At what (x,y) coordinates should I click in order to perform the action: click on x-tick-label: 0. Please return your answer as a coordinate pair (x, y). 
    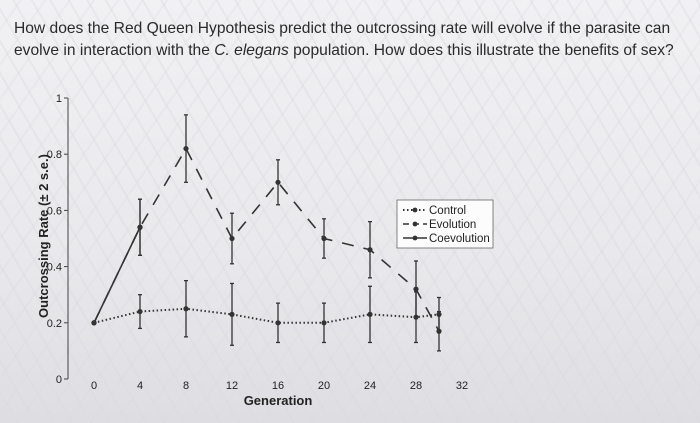
    Looking at the image, I should click on (94, 386).